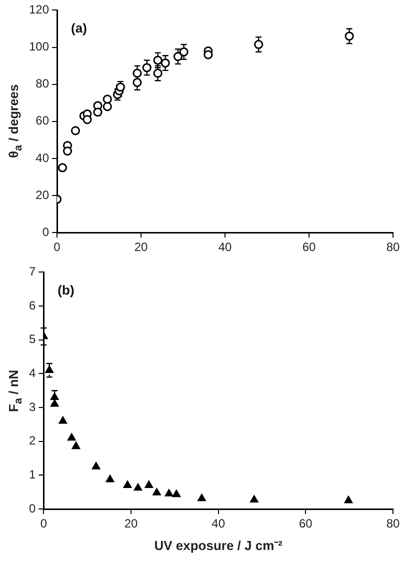 Image resolution: width=407 pixels, height=567 pixels. What do you see at coordinates (32, 441) in the screenshot?
I see `y-tick-label: 2` at bounding box center [32, 441].